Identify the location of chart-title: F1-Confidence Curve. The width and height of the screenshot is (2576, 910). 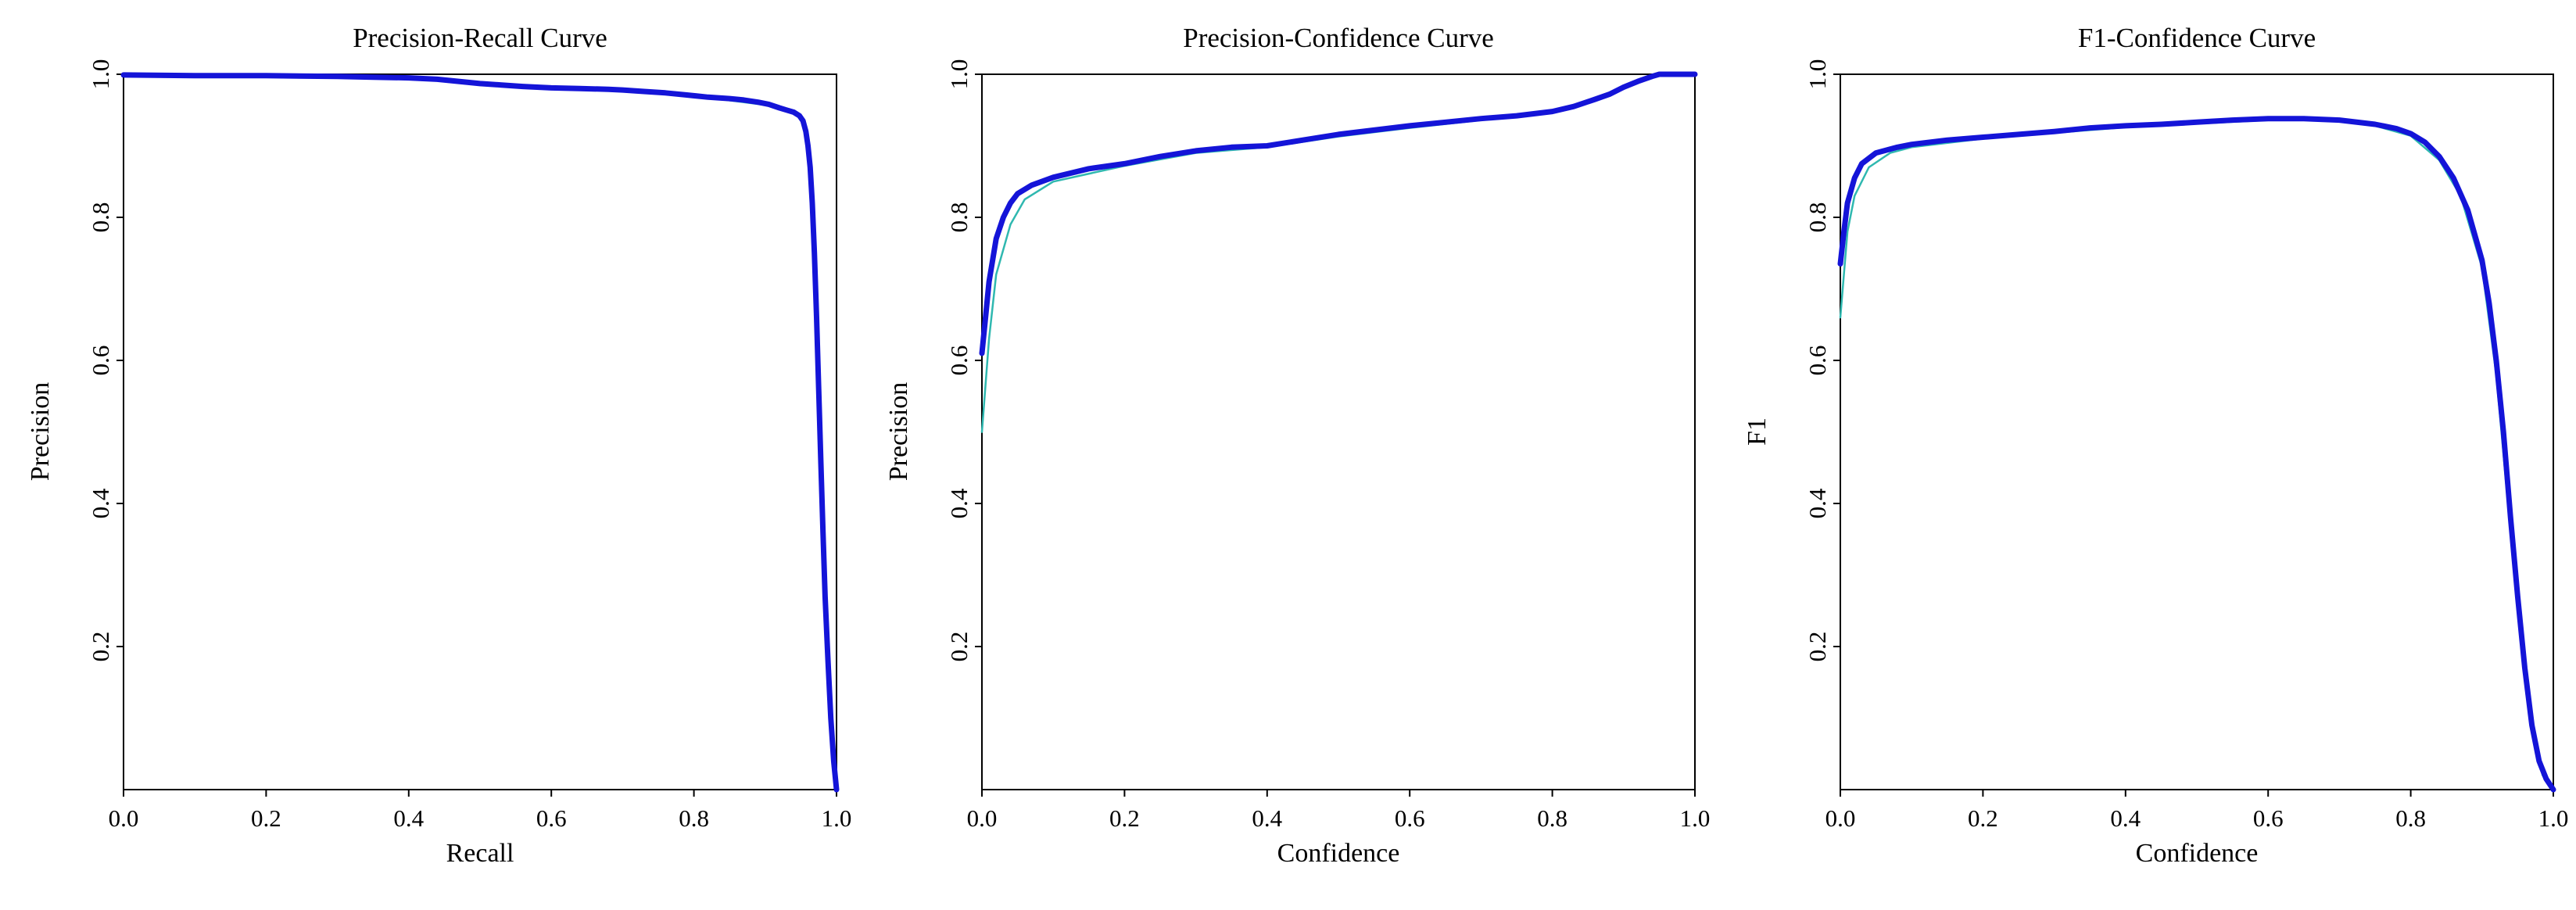
(2196, 38).